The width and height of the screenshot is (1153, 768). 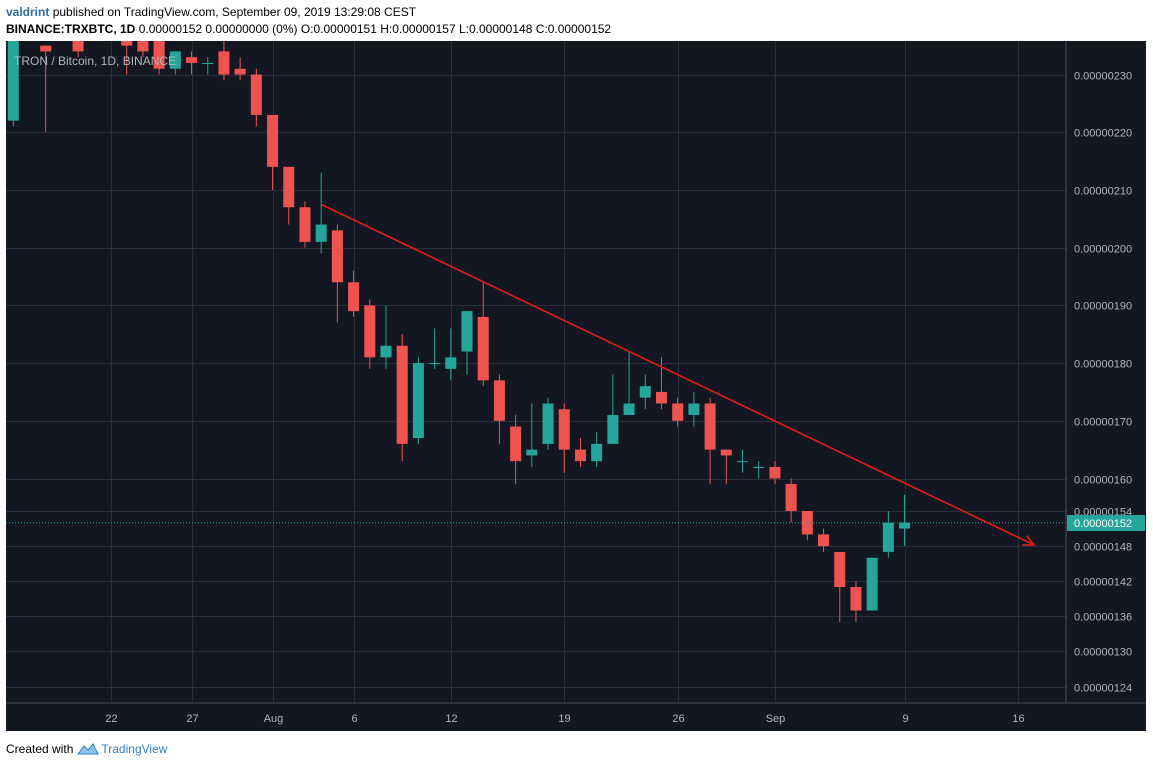 What do you see at coordinates (564, 719) in the screenshot?
I see `time-axis: 22 27 Aug 6 12 19 26 Sep 9 16` at bounding box center [564, 719].